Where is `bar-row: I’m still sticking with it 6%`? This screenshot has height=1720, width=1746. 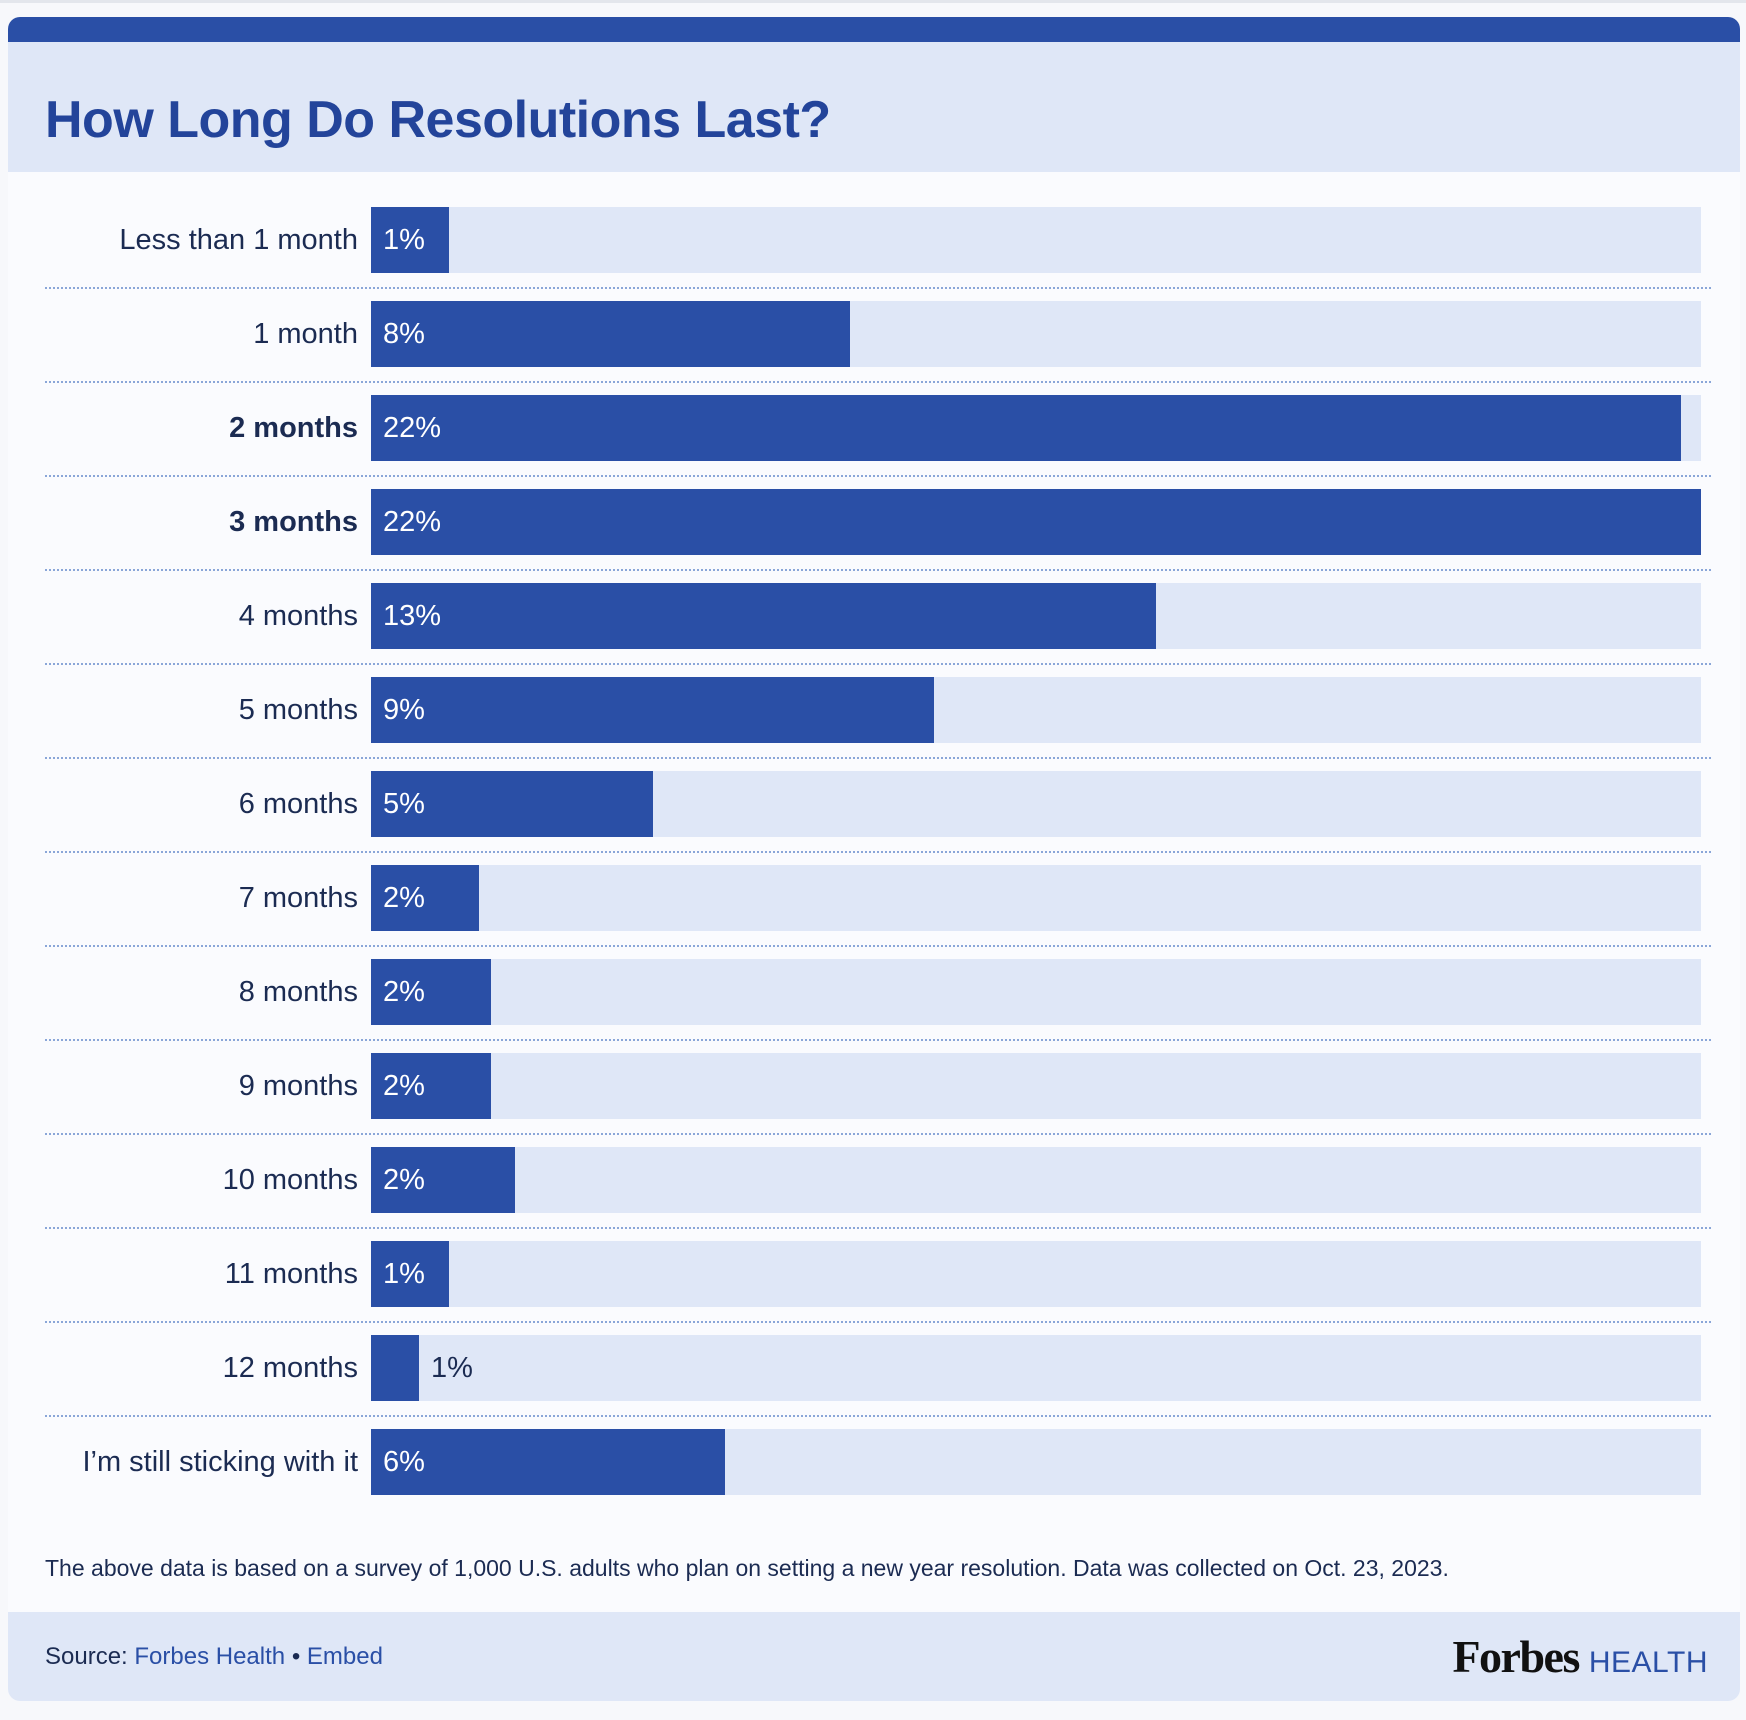
bar-row: I’m still sticking with it 6% is located at coordinates (874, 1476).